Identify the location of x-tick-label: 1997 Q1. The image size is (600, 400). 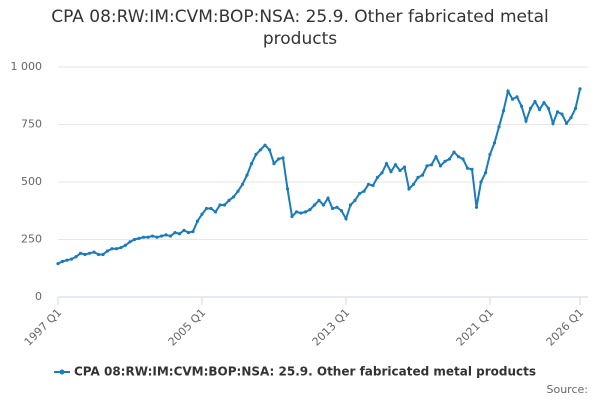
(43, 327).